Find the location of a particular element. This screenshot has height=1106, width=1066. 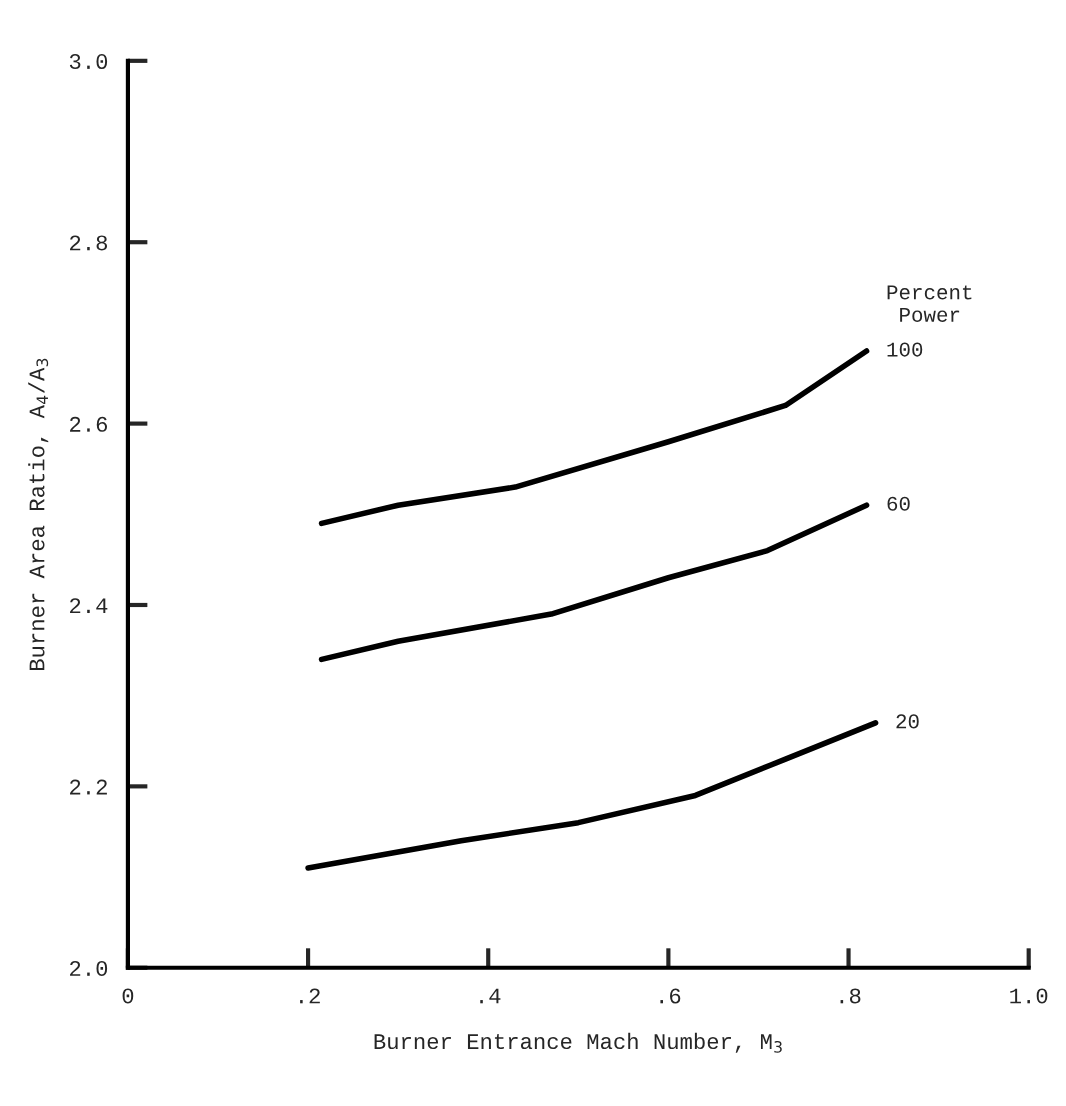

y-axis-title: Burner Area Ratio, A$_{4}$/A$_{3}$ is located at coordinates (38, 514).